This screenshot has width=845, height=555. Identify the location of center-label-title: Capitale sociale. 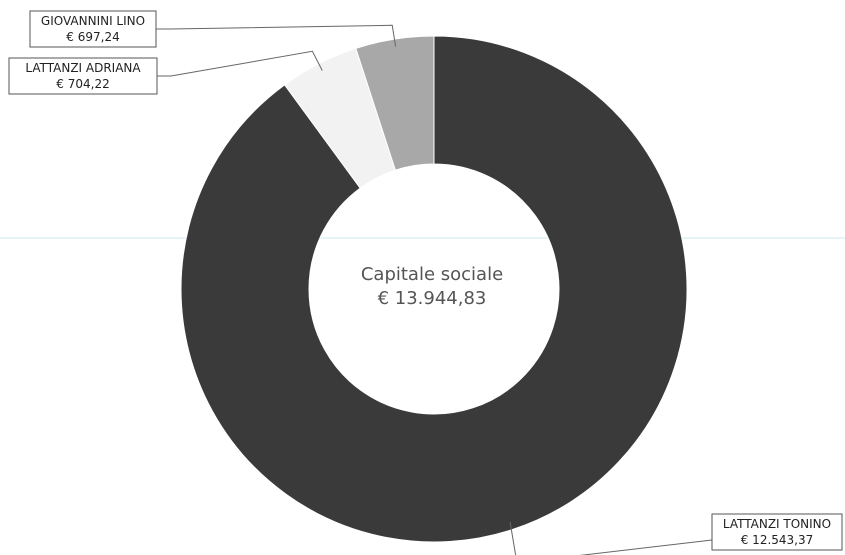
(432, 274).